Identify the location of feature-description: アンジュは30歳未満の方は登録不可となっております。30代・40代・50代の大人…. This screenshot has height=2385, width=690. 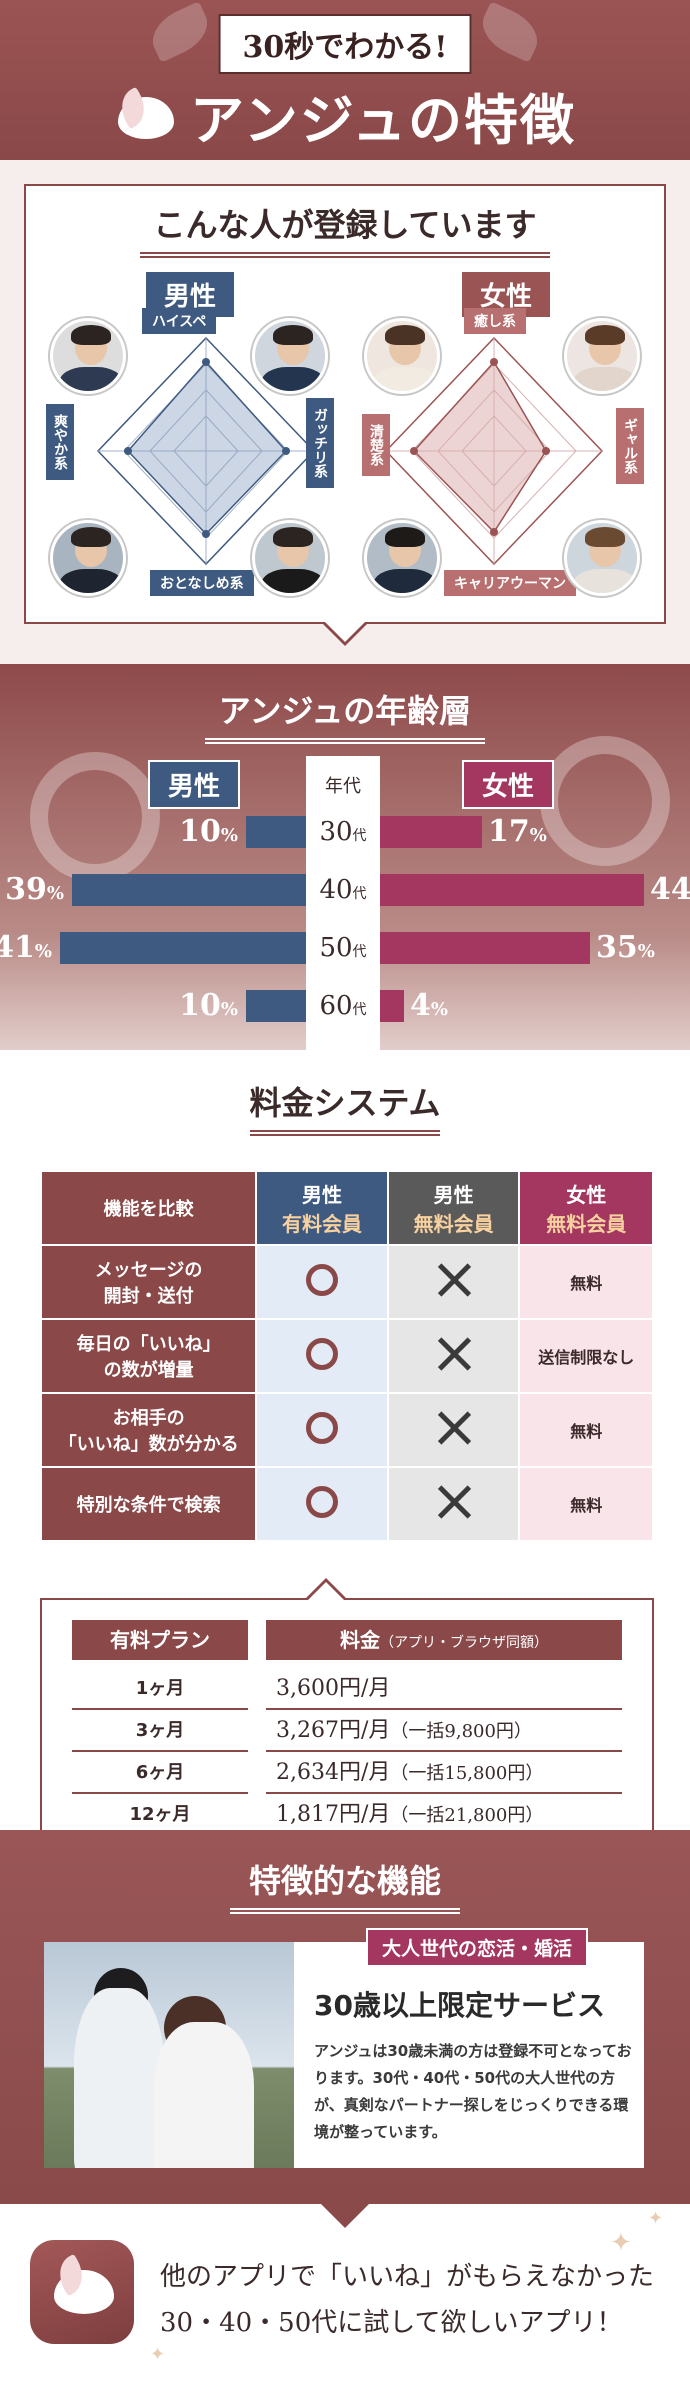
(473, 2091).